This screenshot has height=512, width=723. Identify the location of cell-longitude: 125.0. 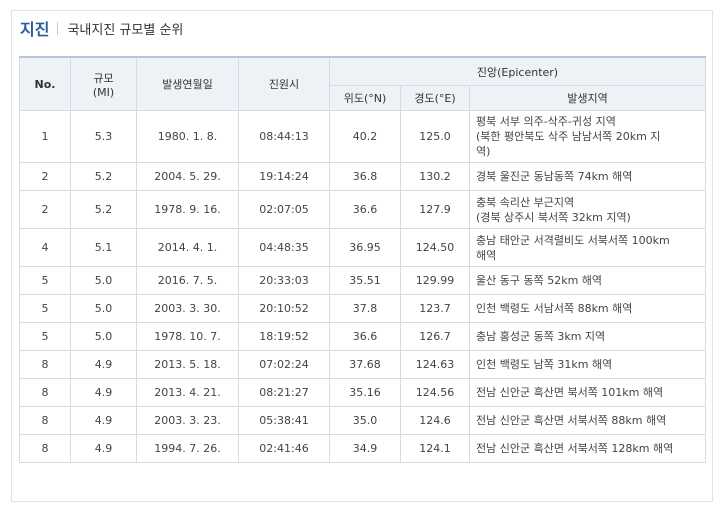
(435, 136).